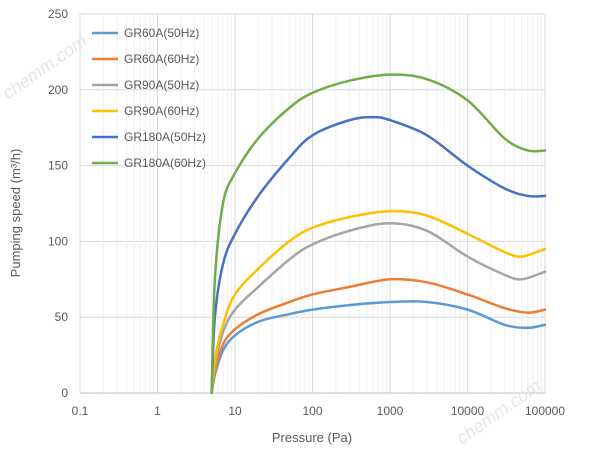  Describe the element at coordinates (58, 90) in the screenshot. I see `y-tick-label: 200` at that location.